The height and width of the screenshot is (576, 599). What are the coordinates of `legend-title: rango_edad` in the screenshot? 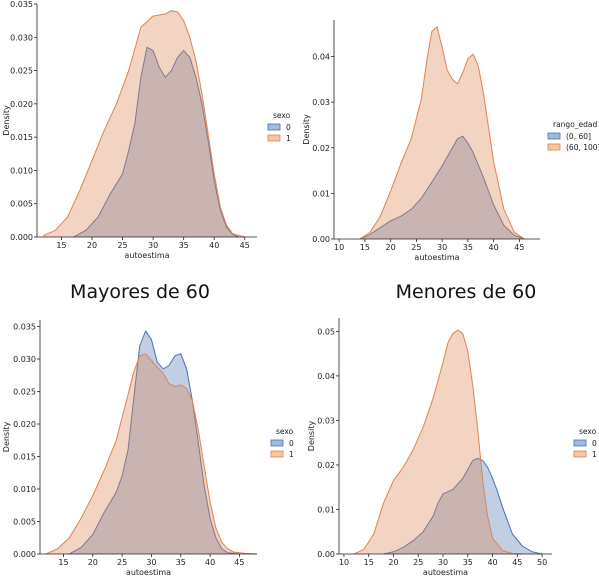 It's located at (575, 124).